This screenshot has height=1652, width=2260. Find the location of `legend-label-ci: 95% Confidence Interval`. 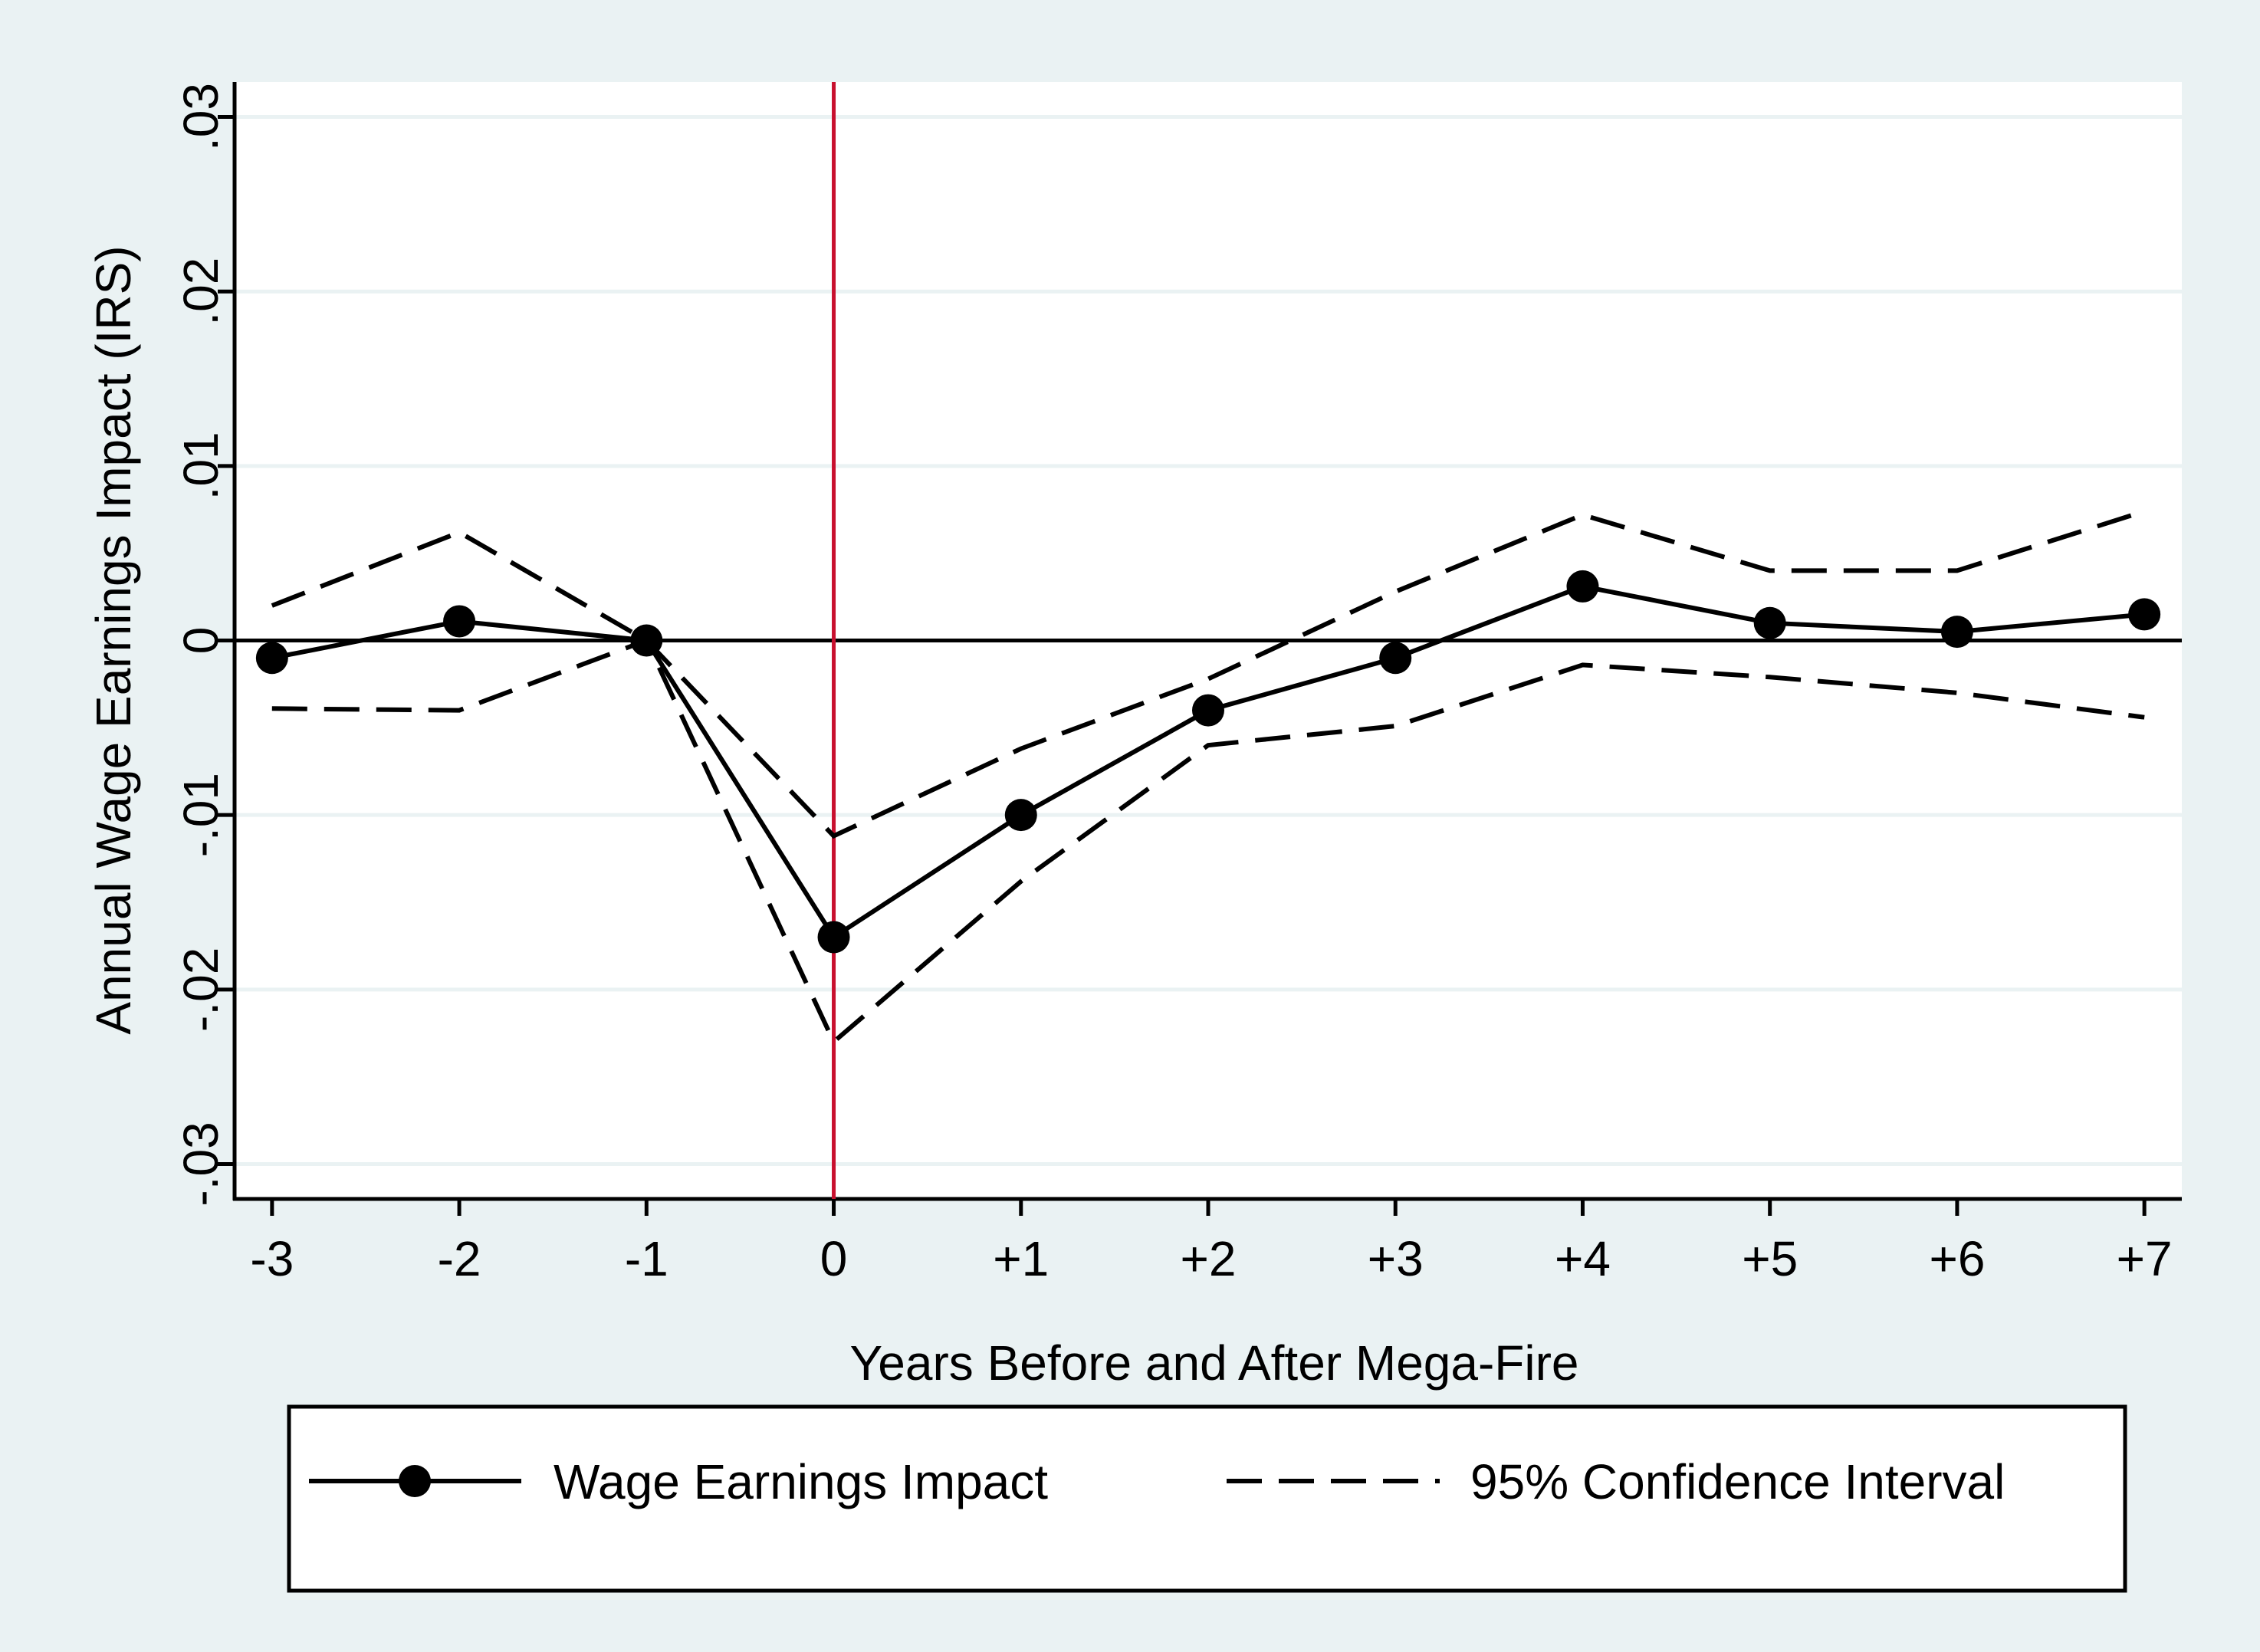

legend-label-ci: 95% Confidence Interval is located at coordinates (1737, 1481).